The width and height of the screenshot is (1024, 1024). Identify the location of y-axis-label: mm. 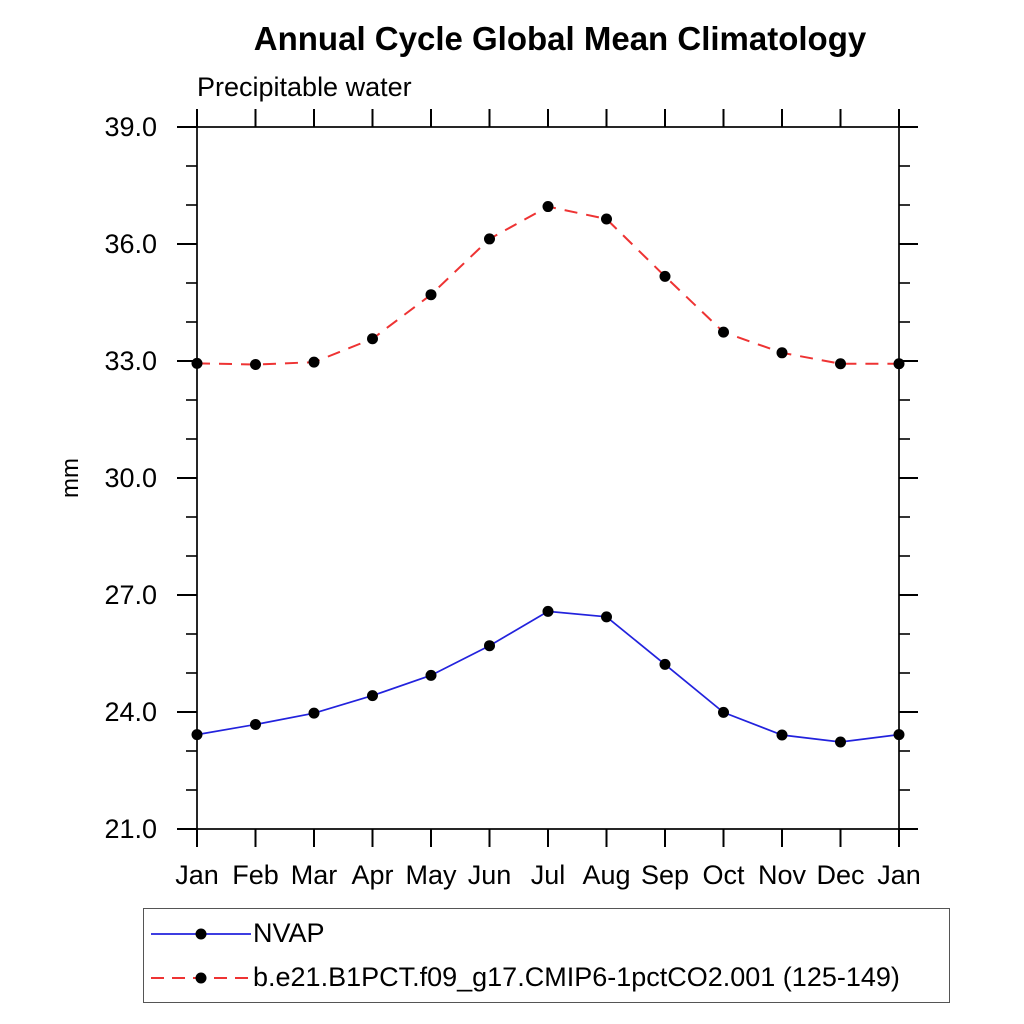
(70, 478).